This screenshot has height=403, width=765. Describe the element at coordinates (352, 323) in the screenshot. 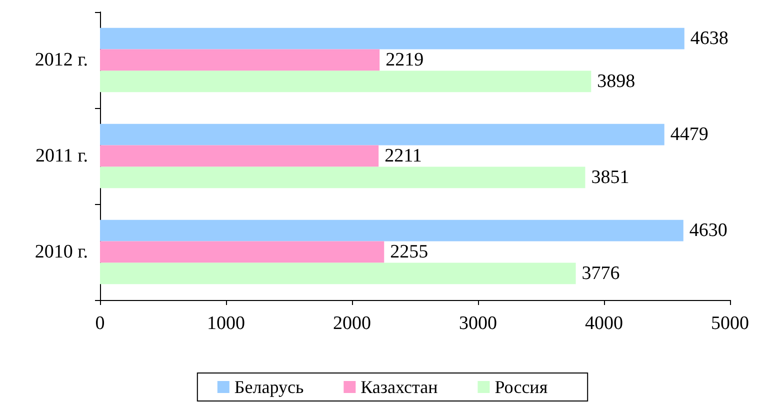

I see `x-tick-label: 2000` at that location.